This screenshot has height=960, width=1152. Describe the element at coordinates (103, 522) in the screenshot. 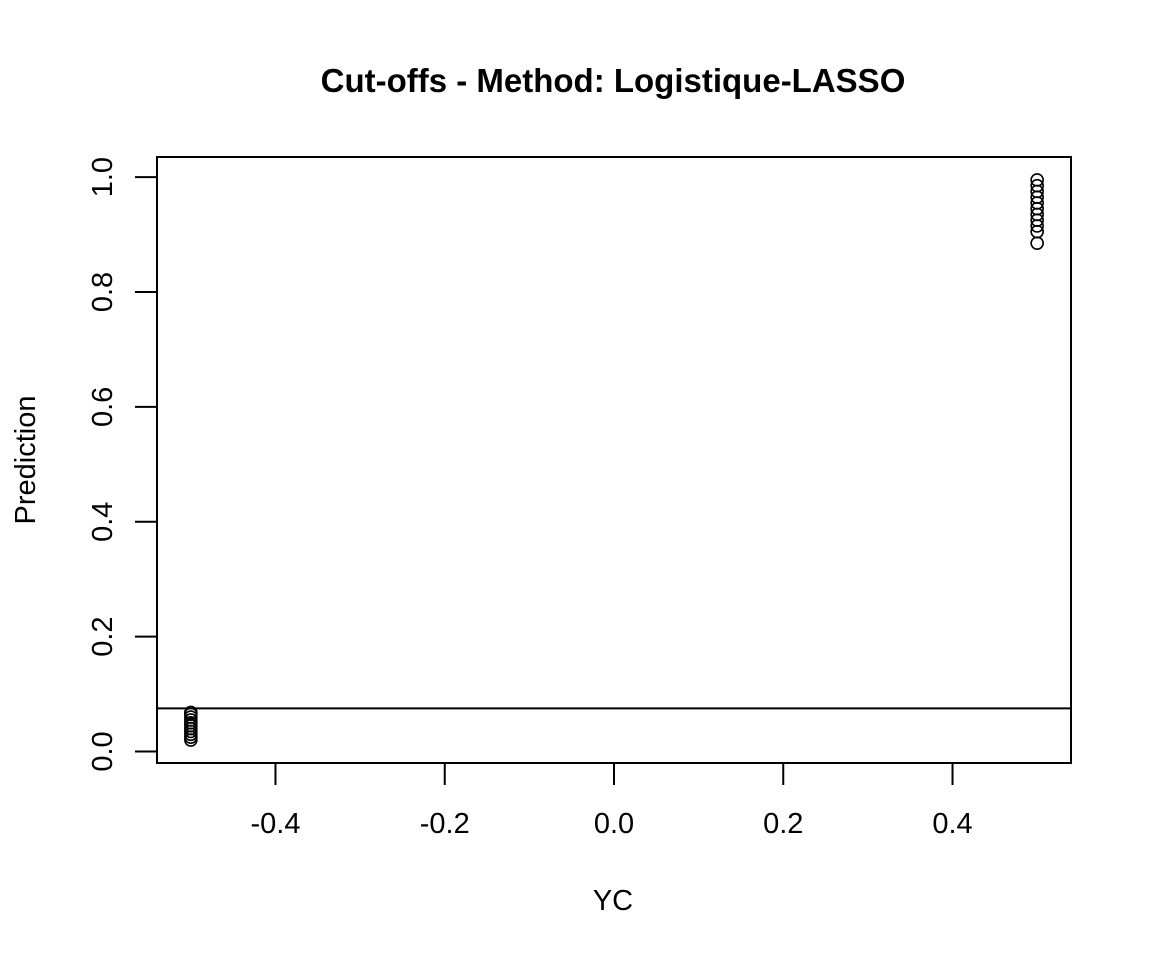

I see `y-tick-label: 0.4` at that location.